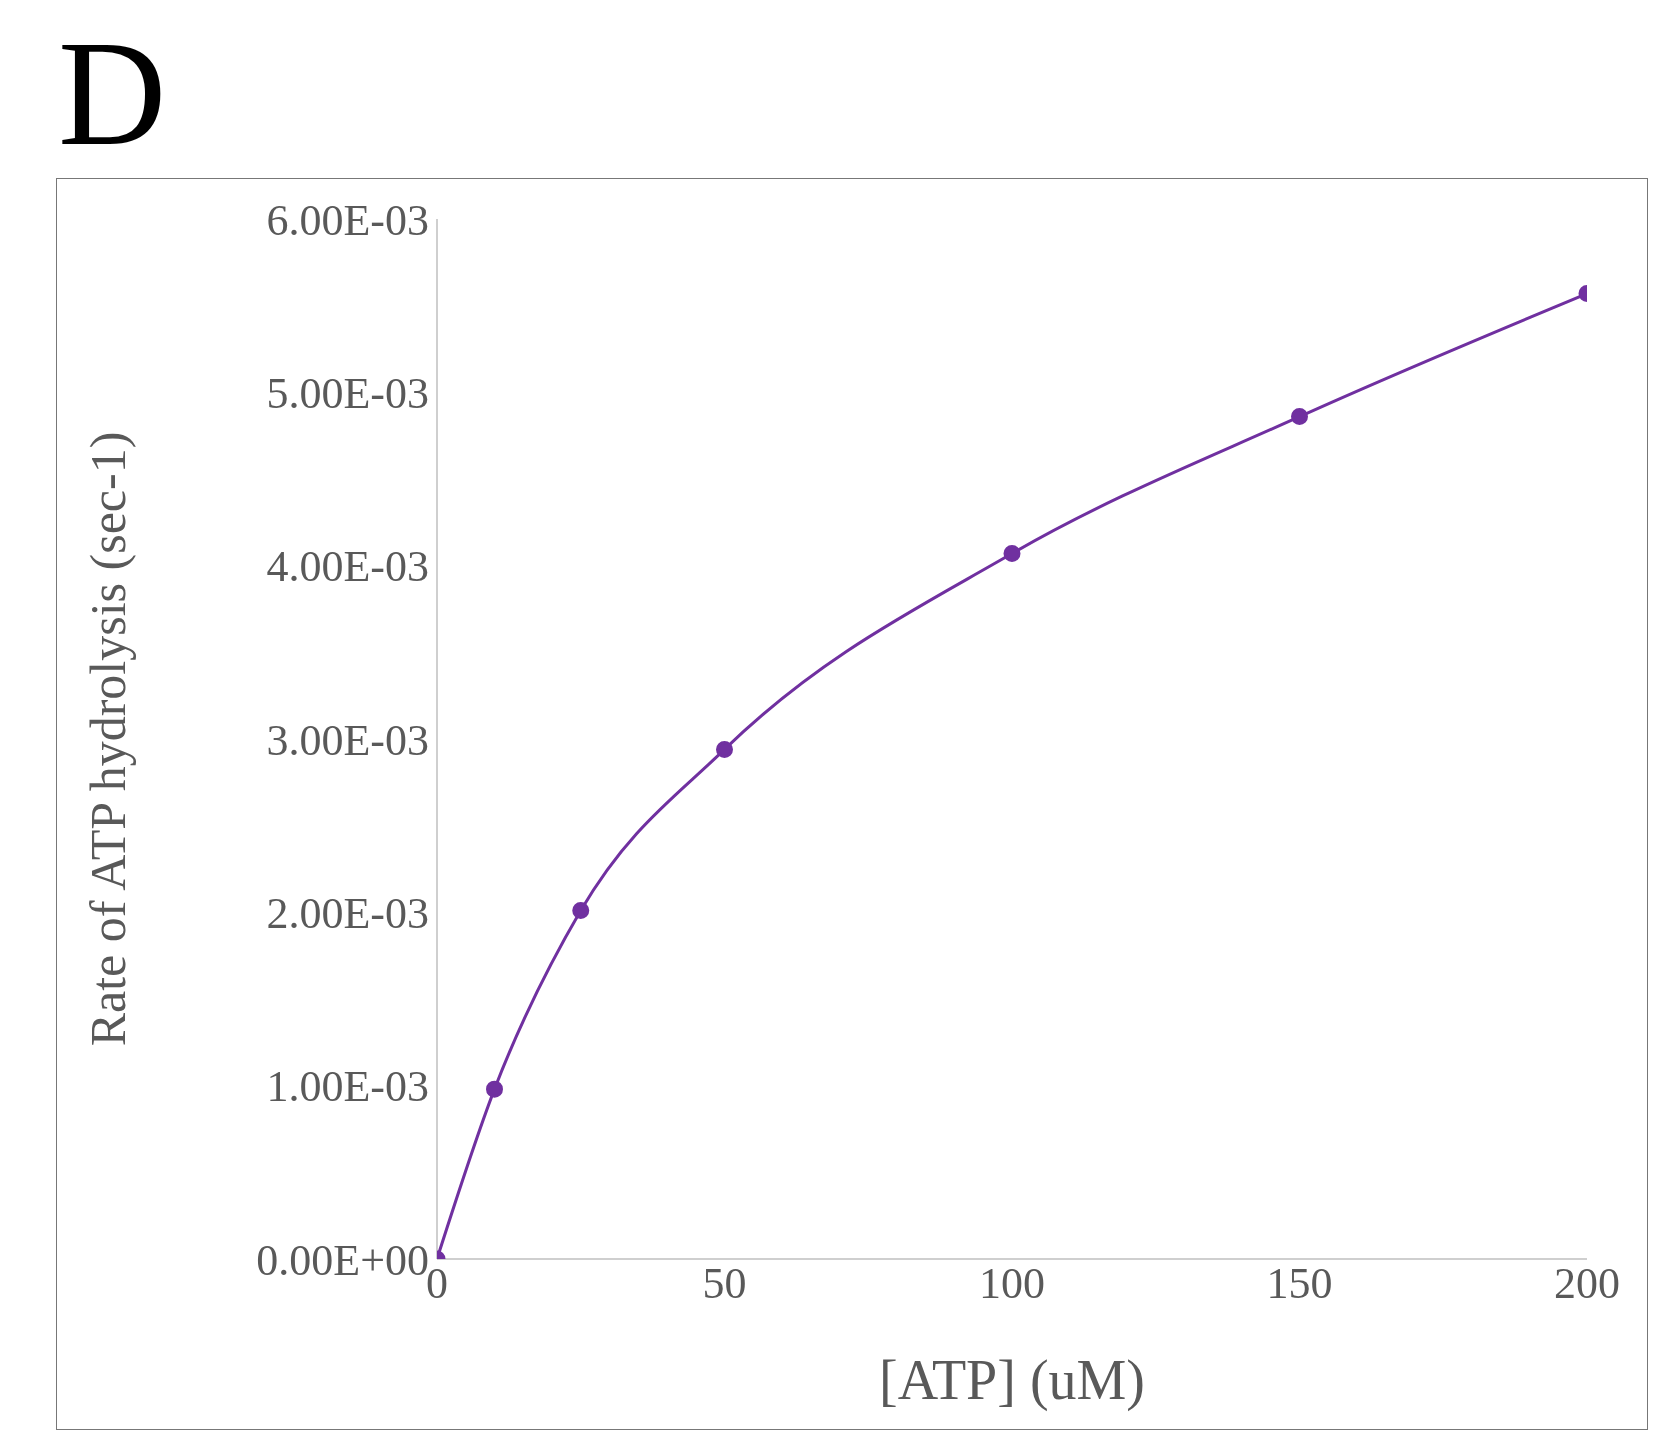 The height and width of the screenshot is (1455, 1671). Describe the element at coordinates (347, 393) in the screenshot. I see `y-tick-label: 5.00E-03` at that location.